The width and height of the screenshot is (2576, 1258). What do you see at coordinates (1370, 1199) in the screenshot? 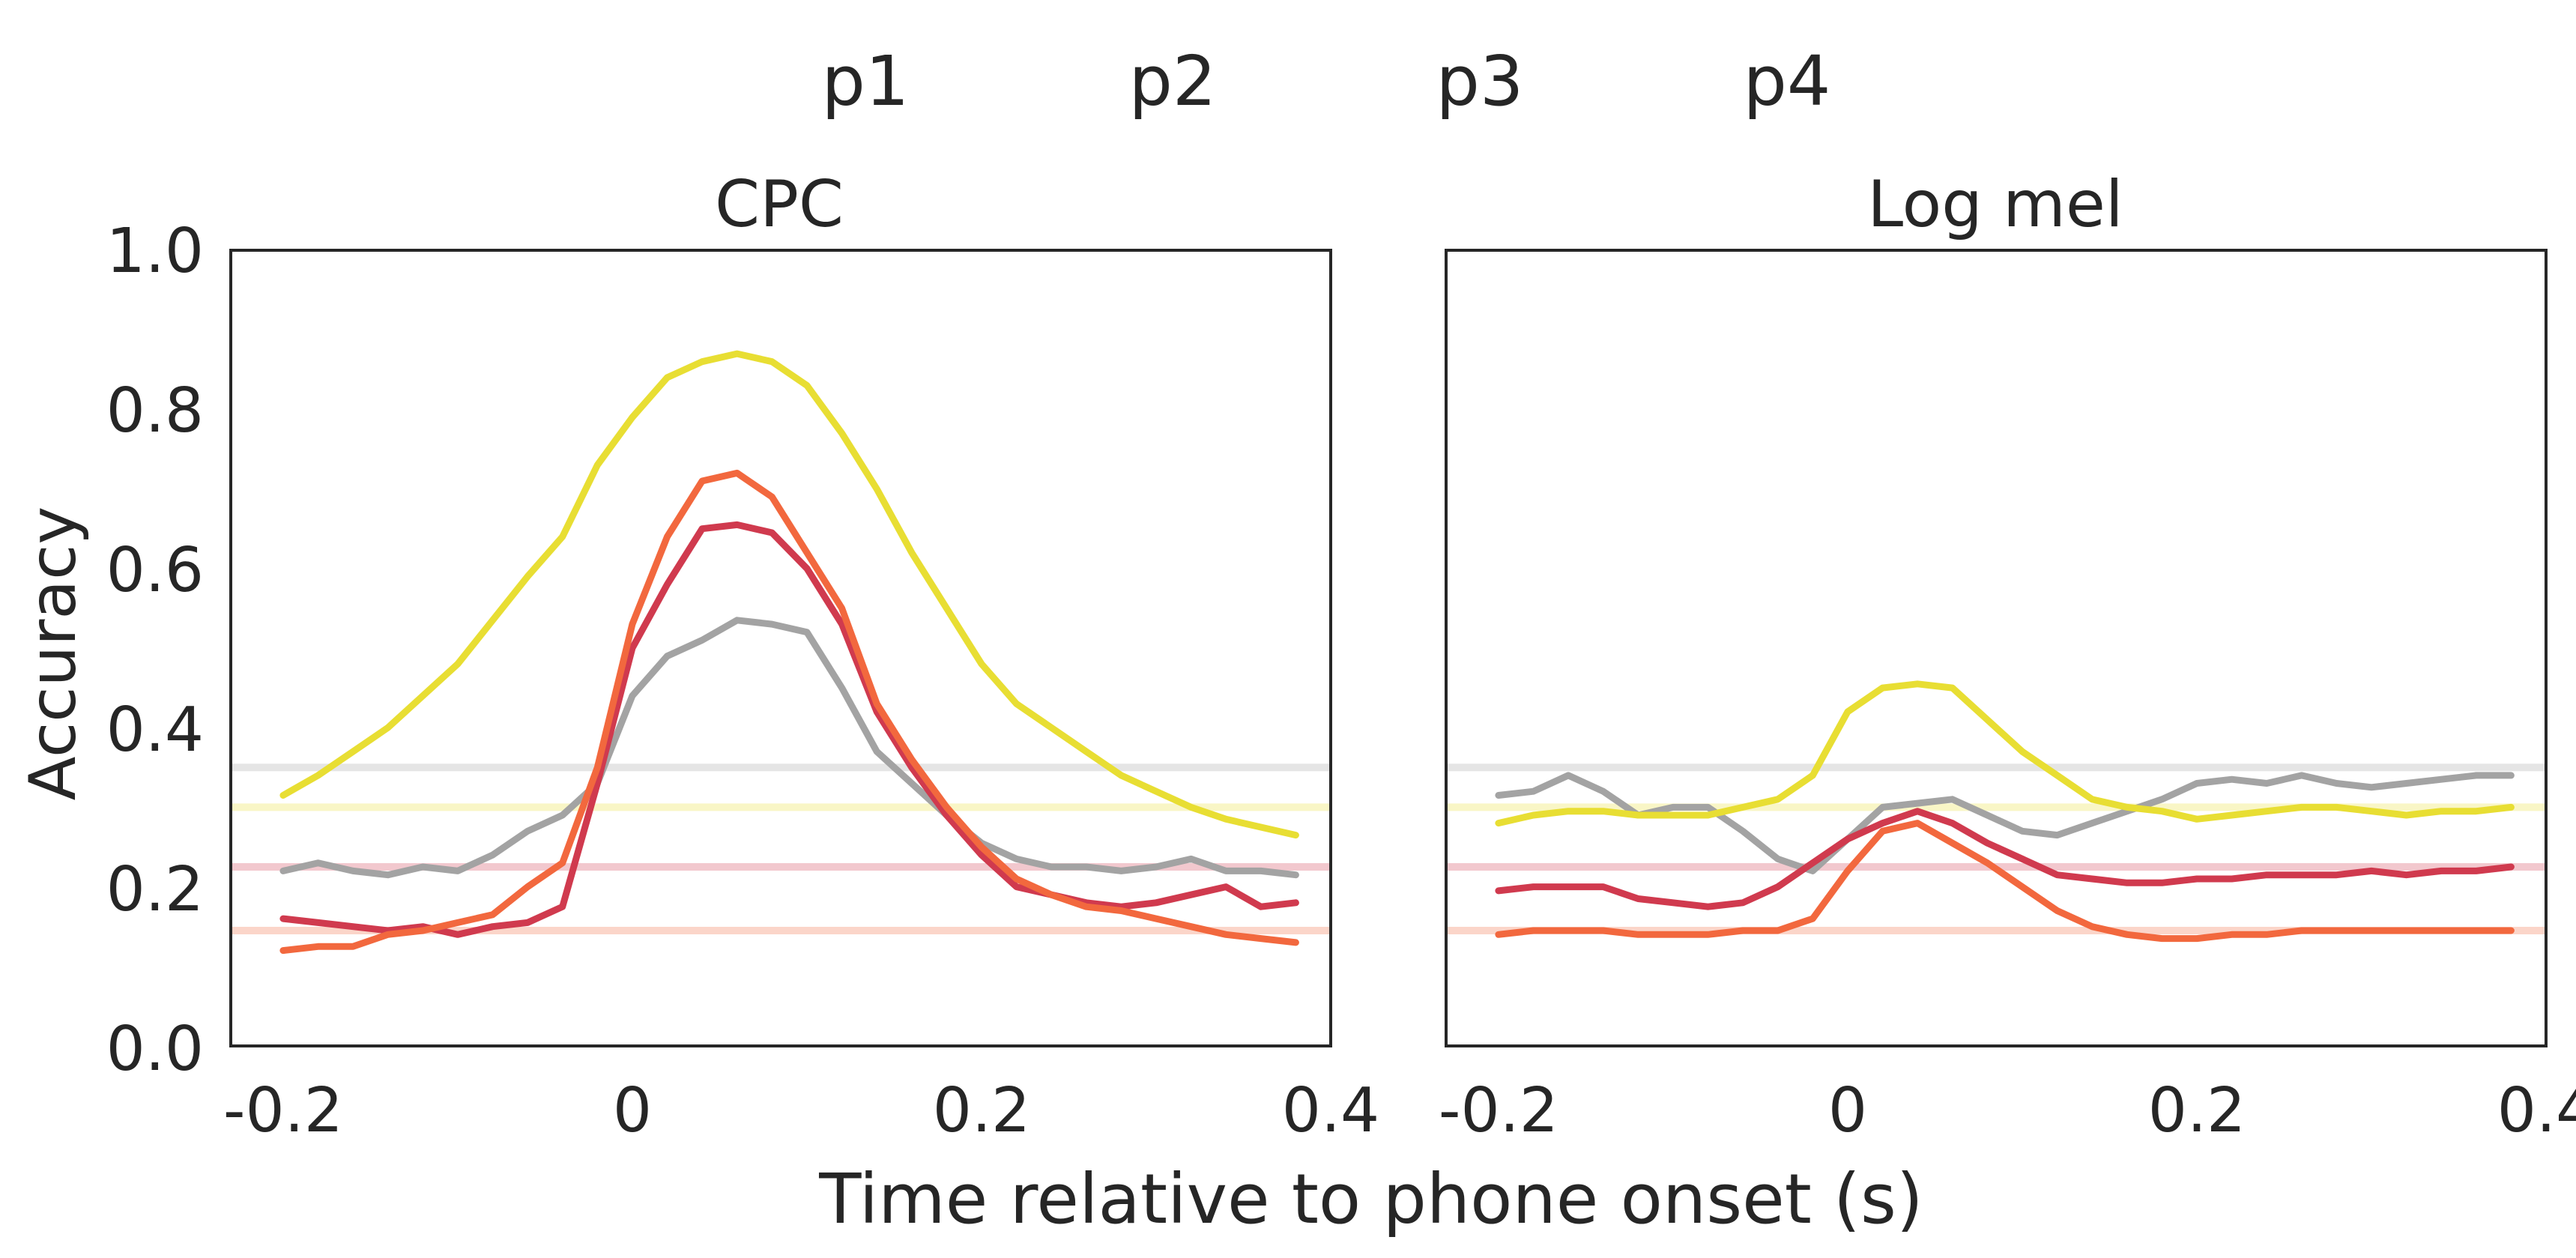
I see `x-axis-label: Time relative to phone onset (s)` at bounding box center [1370, 1199].